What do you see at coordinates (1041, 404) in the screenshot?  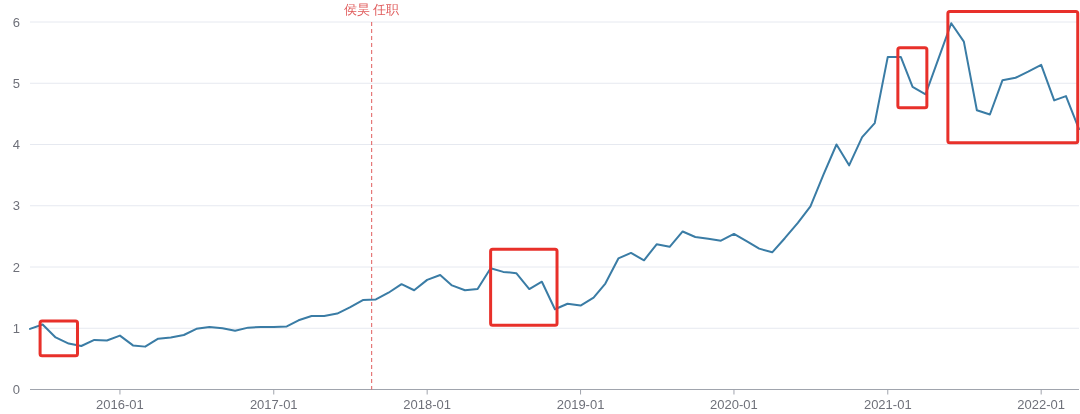 I see `x-tick-label: 2022-01` at bounding box center [1041, 404].